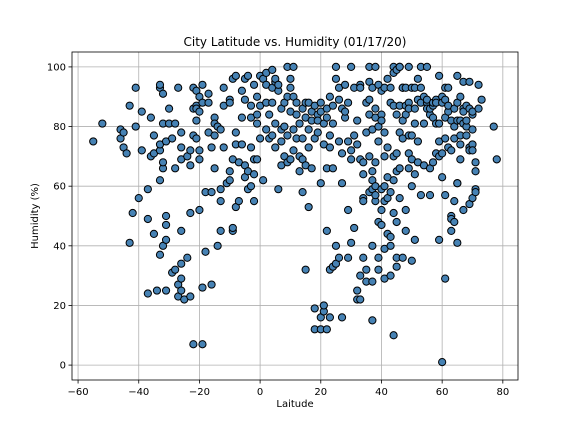  Describe the element at coordinates (199, 392) in the screenshot. I see `x-tick-label: −20` at that location.